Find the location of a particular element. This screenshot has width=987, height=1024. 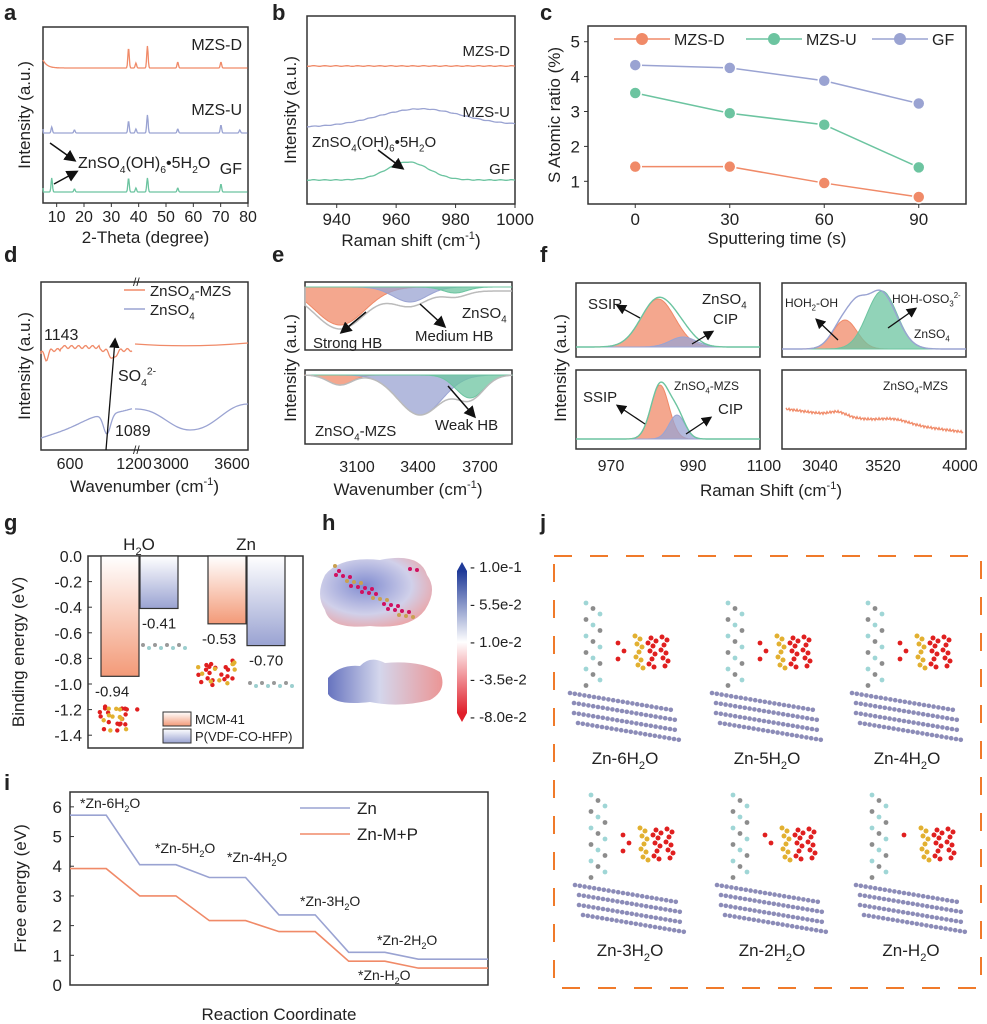

structure-Zn-4H2O is located at coordinates (906, 671).